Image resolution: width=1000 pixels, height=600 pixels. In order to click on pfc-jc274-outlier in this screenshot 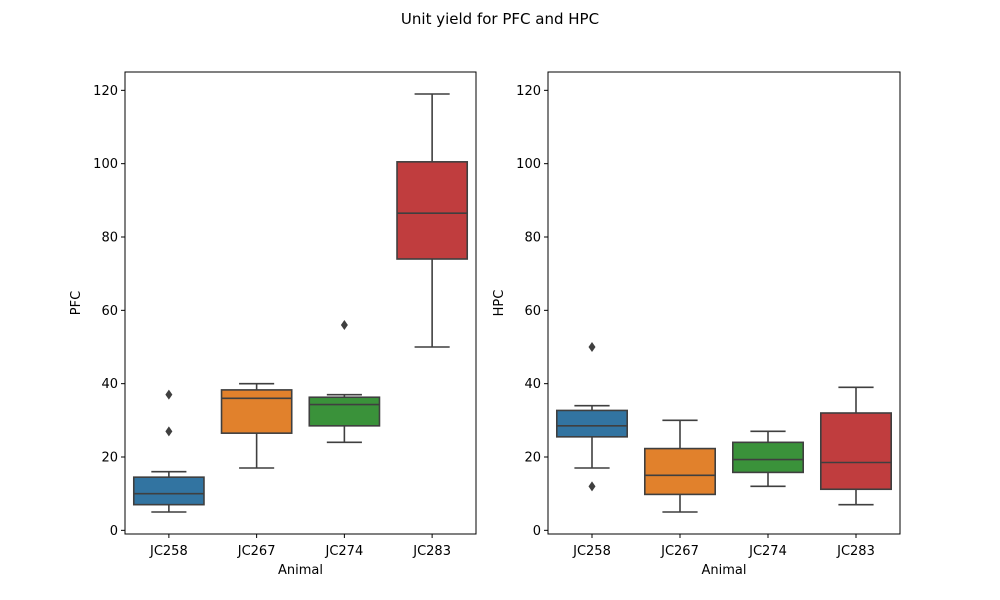, I will do `click(344, 325)`.